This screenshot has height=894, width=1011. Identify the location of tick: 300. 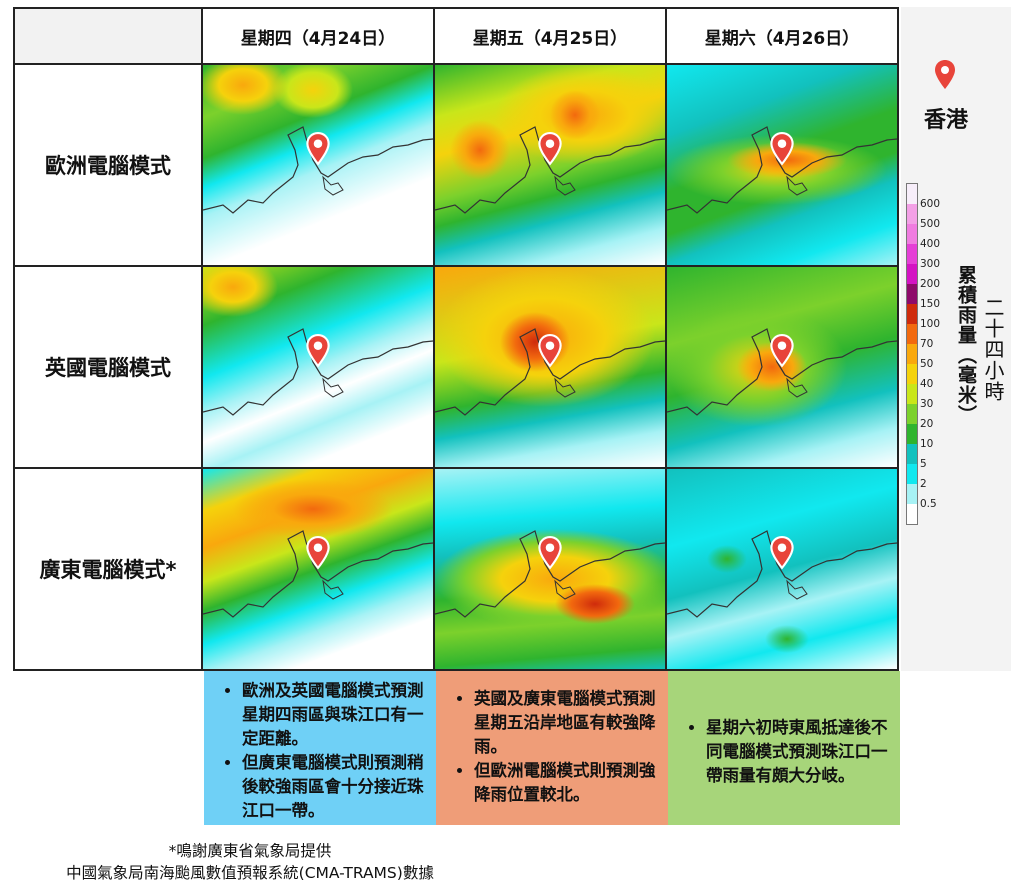
(930, 264).